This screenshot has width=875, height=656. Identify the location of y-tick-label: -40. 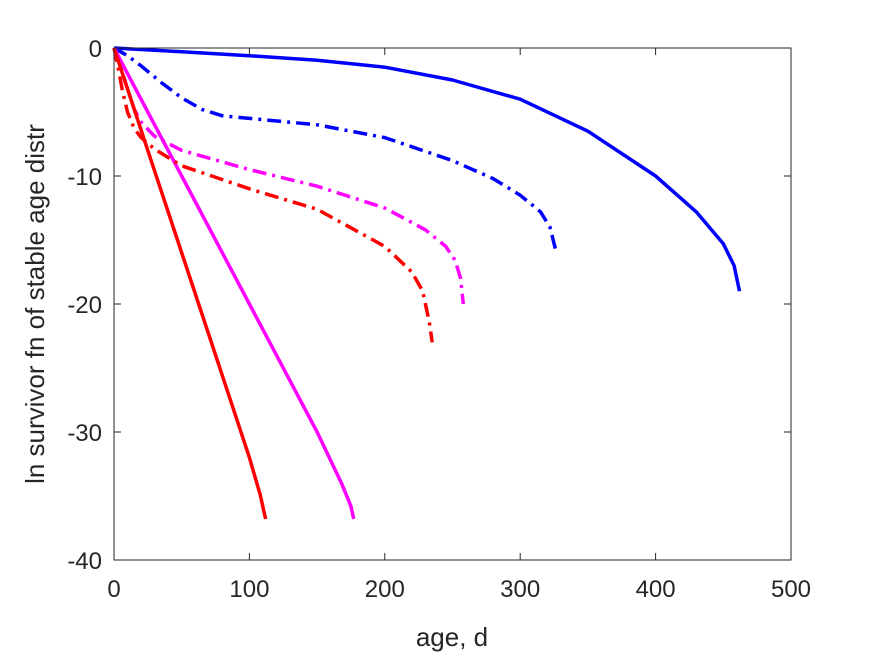
(84, 561).